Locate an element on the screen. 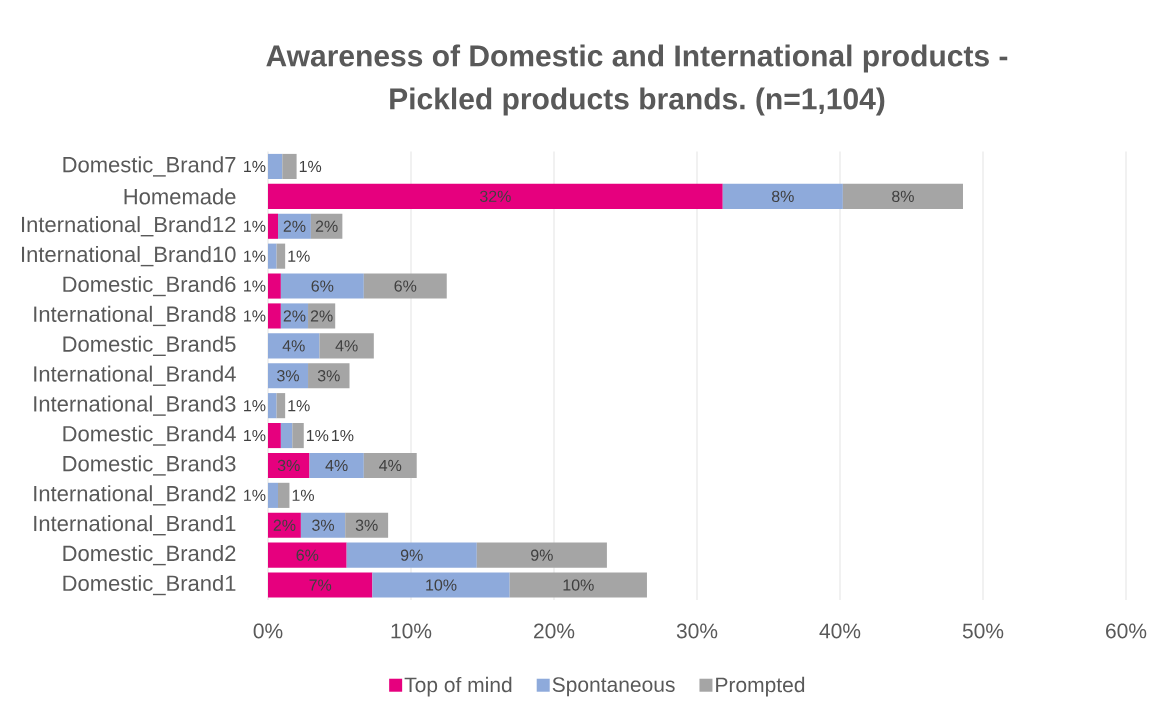 The image size is (1168, 719). y-tick-label: International_Brand2 is located at coordinates (135, 495).